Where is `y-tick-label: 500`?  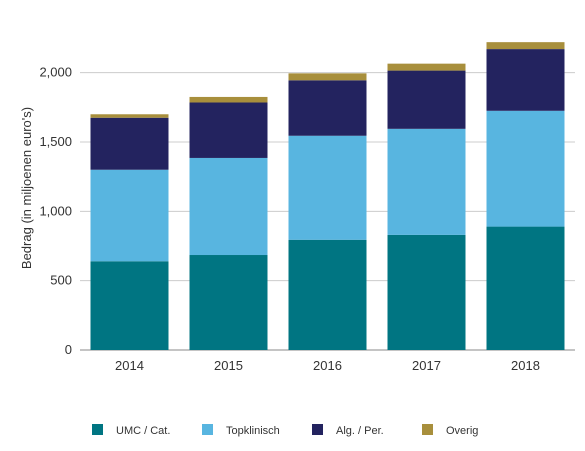
y-tick-label: 500 is located at coordinates (61, 280).